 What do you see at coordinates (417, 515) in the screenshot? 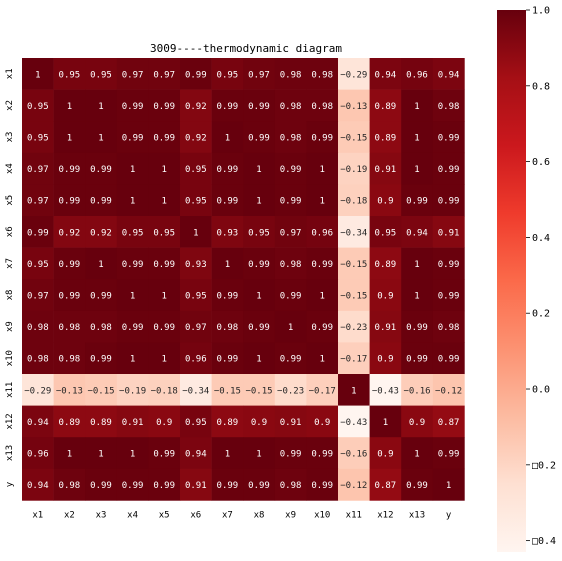
I see `x-tick-label: x13` at bounding box center [417, 515].